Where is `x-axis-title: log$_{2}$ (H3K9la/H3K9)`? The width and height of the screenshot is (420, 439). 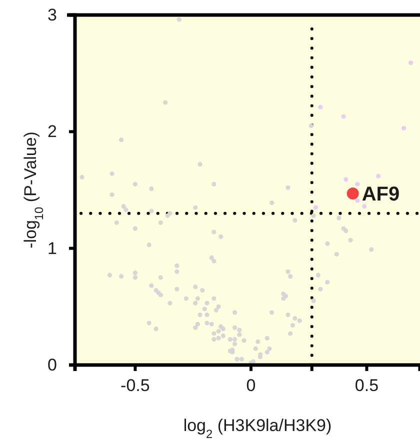 x-axis-title: log$_{2}$ (H3K9la/H3K9) is located at coordinates (257, 427).